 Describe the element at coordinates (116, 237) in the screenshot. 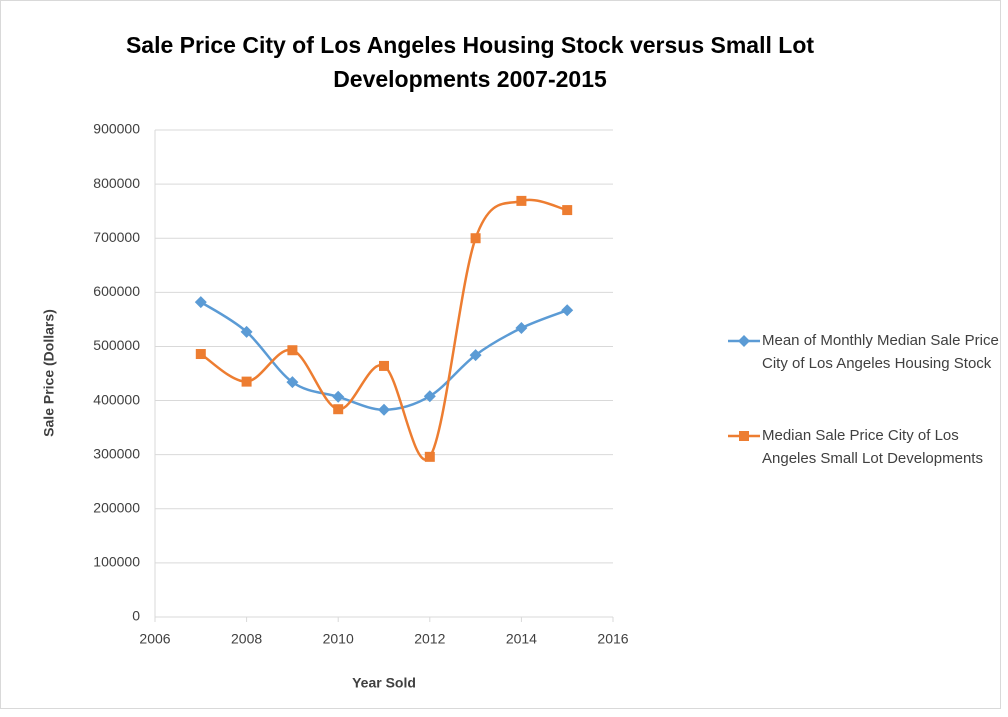

I see `y-tick-label: 700000` at that location.